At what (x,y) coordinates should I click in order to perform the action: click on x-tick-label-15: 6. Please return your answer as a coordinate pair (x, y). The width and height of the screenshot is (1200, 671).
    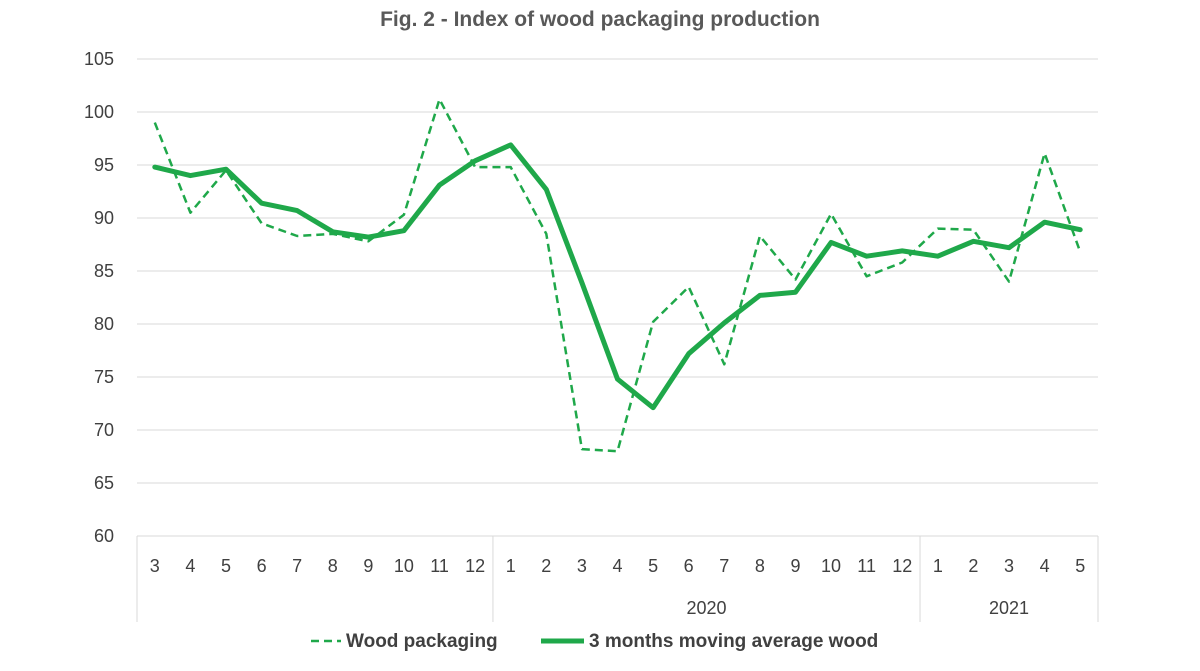
    Looking at the image, I should click on (689, 566).